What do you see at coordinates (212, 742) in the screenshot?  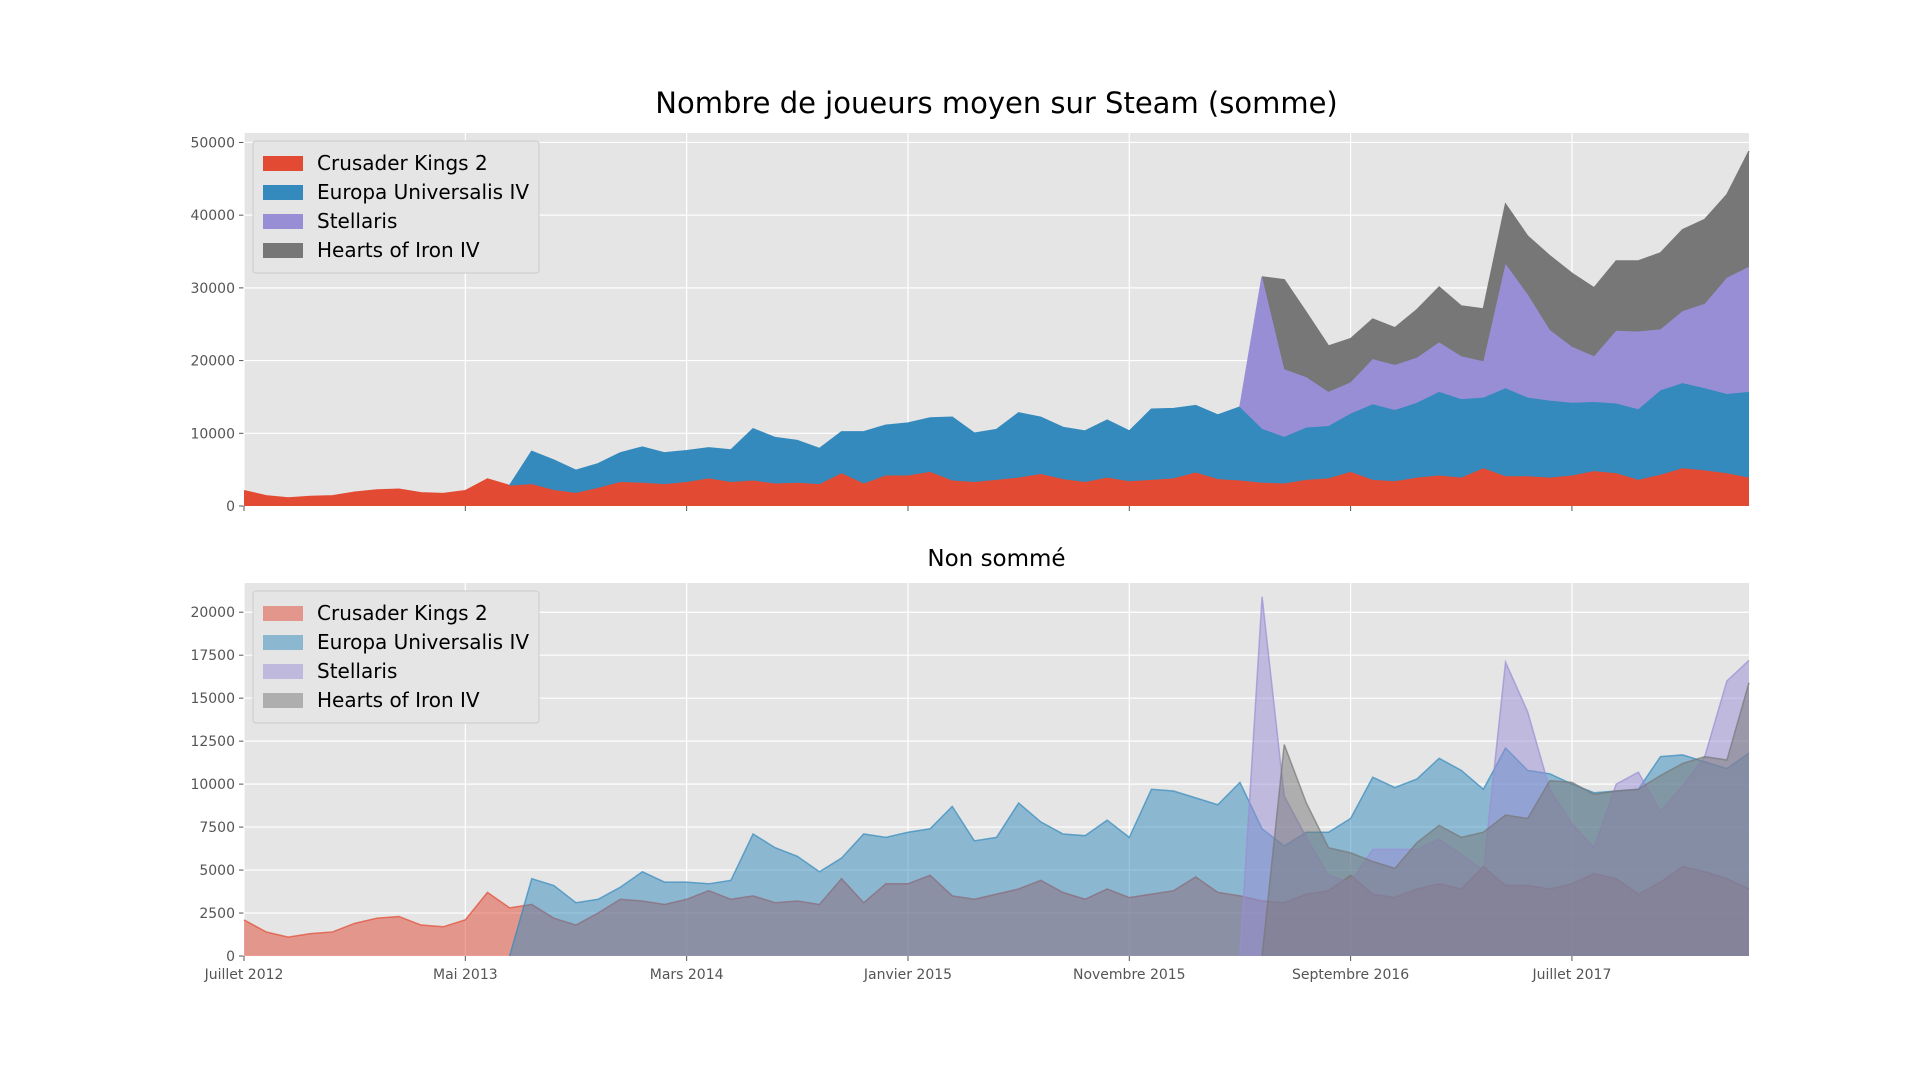 I see `y-tick-label: 12500` at bounding box center [212, 742].